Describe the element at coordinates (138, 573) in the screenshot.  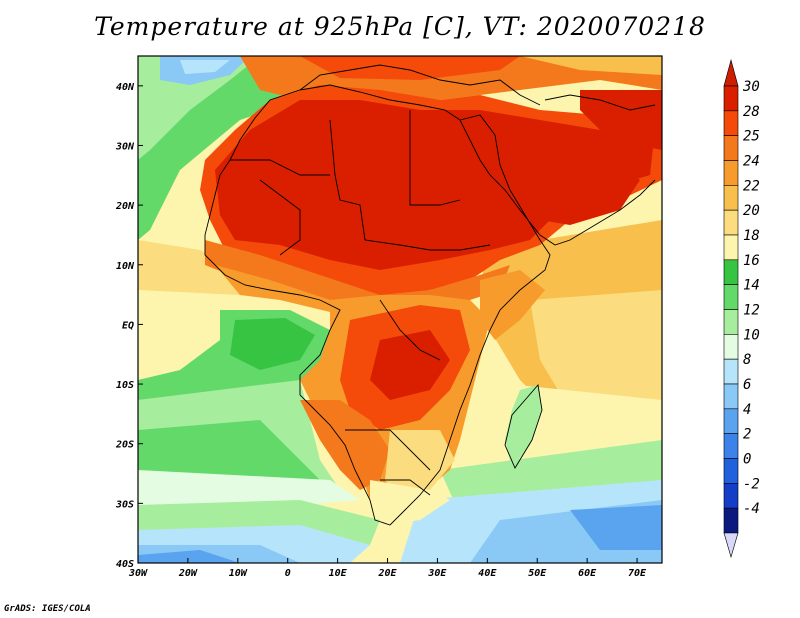
I see `lon-tick-label: 30W` at that location.